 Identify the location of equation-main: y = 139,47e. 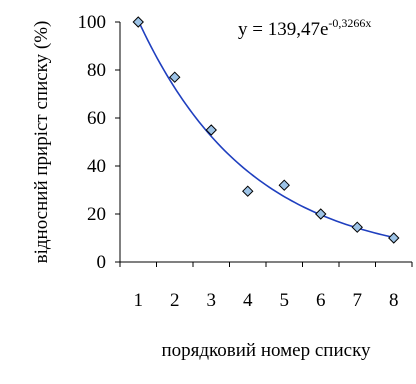
(283, 29).